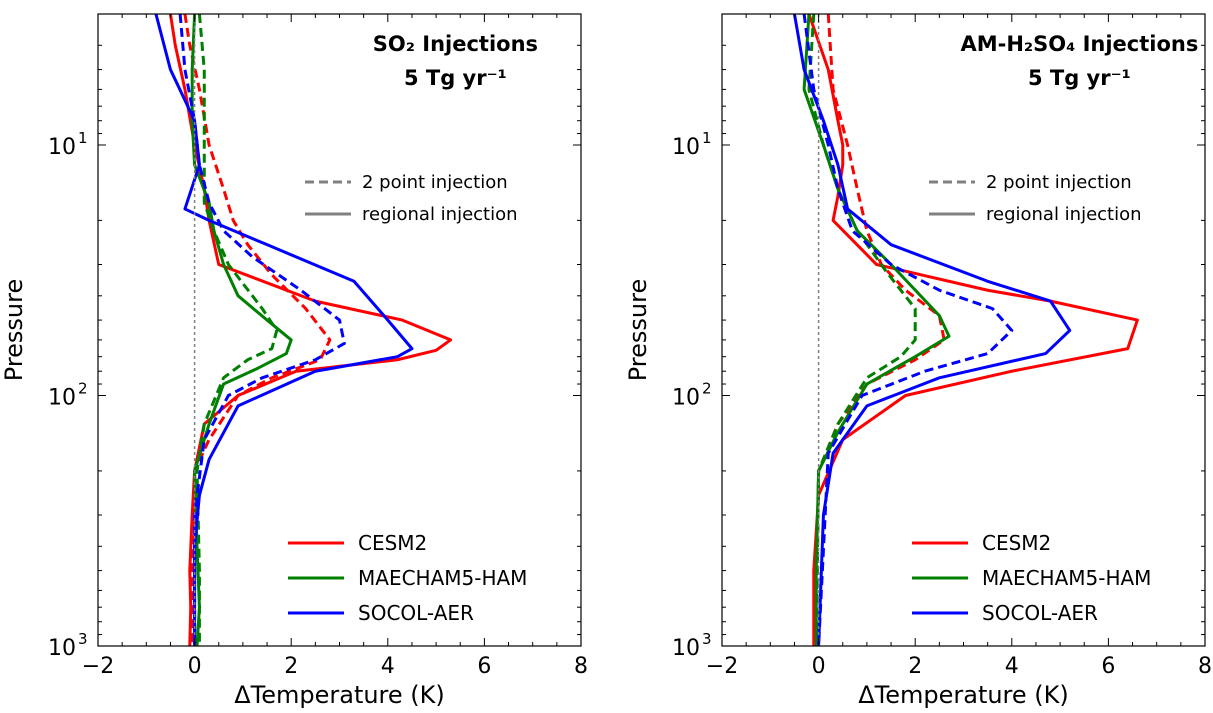 The height and width of the screenshot is (713, 1213). Describe the element at coordinates (455, 44) in the screenshot. I see `panel-title: SO₂ Injections` at that location.